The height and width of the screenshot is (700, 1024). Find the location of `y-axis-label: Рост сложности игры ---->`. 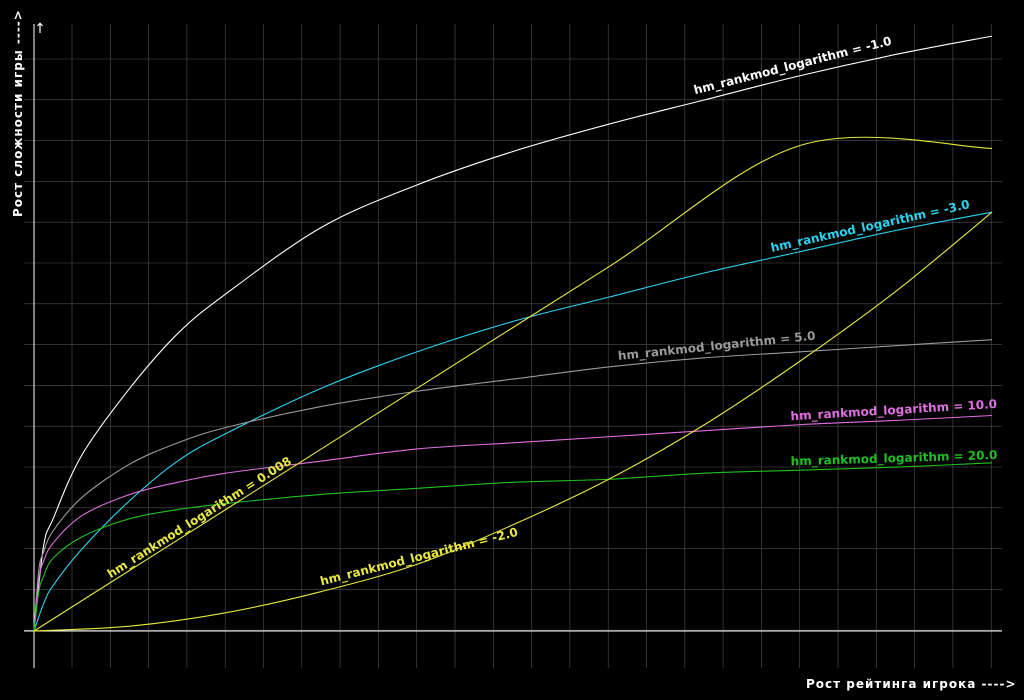

y-axis-label: Рост сложности игры ----> is located at coordinates (18, 113).